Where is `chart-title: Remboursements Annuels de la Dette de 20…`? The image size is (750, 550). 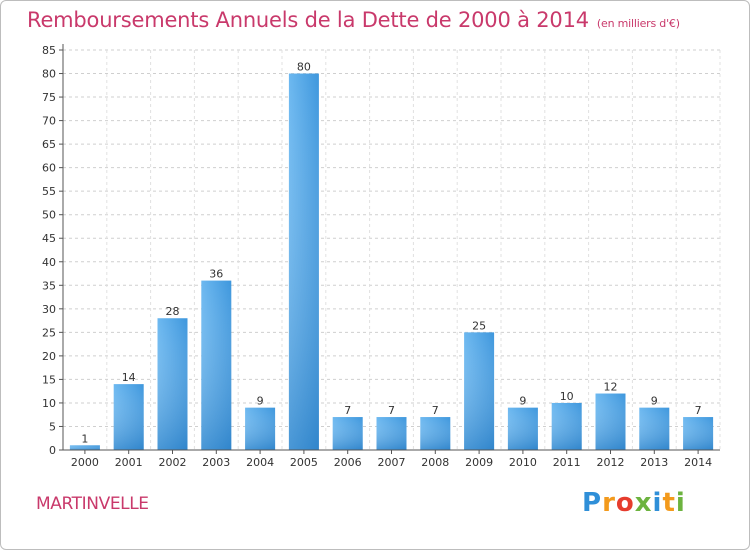
chart-title: Remboursements Annuels de la Dette de 20… is located at coordinates (353, 20).